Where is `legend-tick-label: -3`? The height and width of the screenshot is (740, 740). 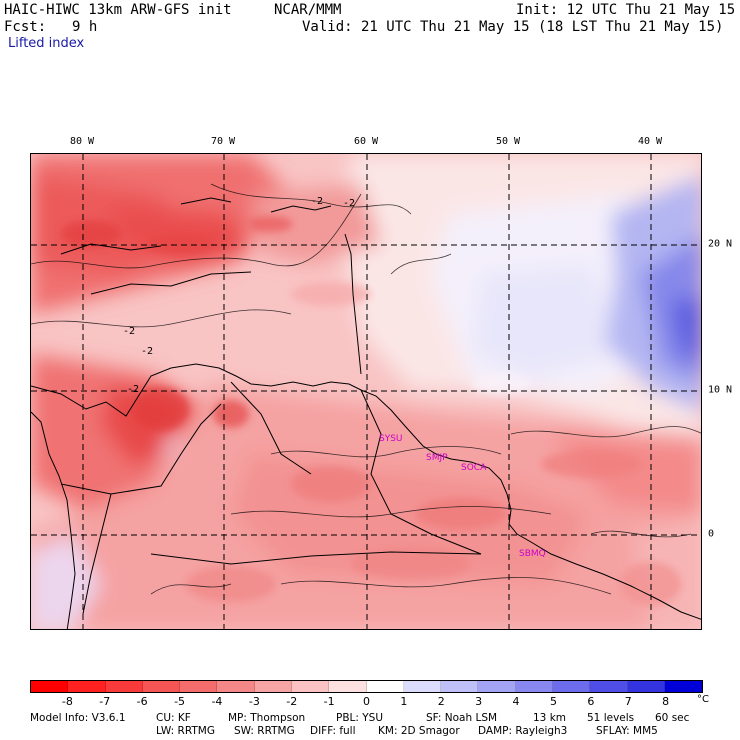
legend-tick-label: -3 is located at coordinates (254, 701).